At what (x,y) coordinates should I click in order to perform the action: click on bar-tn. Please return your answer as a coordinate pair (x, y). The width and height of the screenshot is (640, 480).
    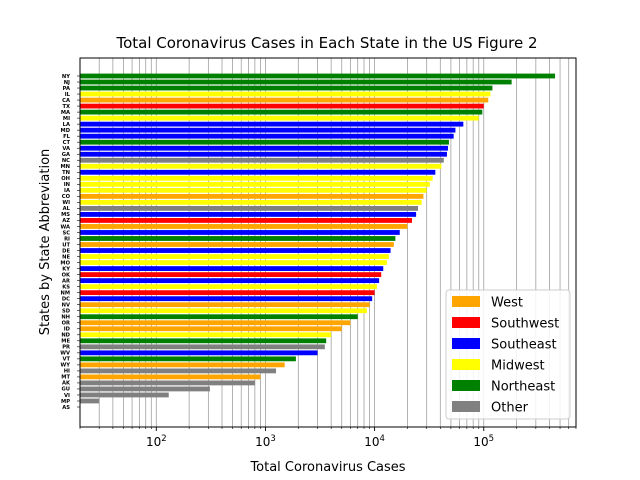
    Looking at the image, I should click on (258, 172).